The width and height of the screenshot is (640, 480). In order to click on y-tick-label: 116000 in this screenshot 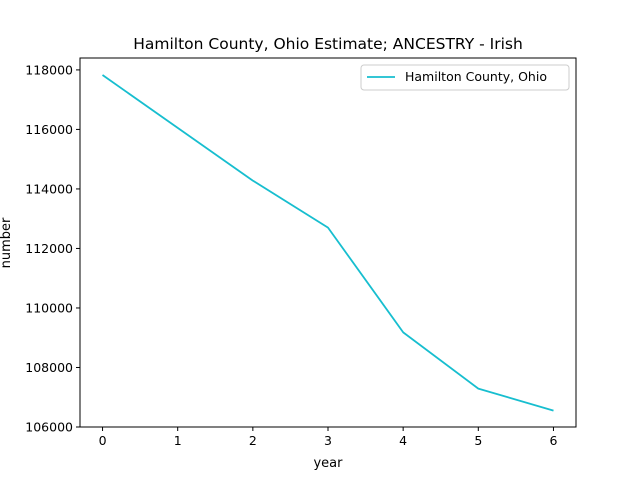, I will do `click(49, 129)`.